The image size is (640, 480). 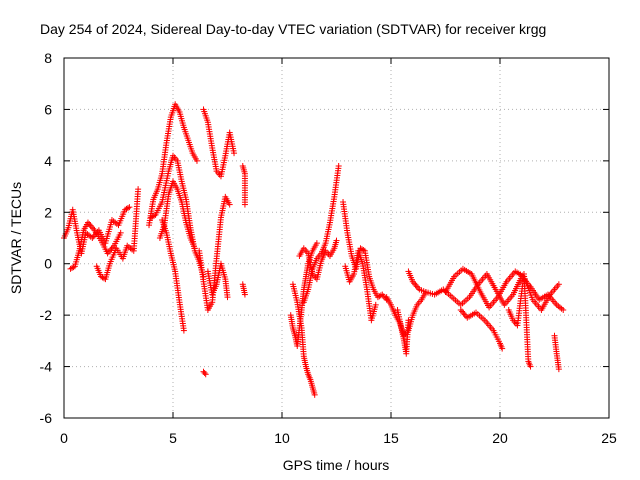 What do you see at coordinates (217, 280) in the screenshot?
I see `series-track-j` at bounding box center [217, 280].